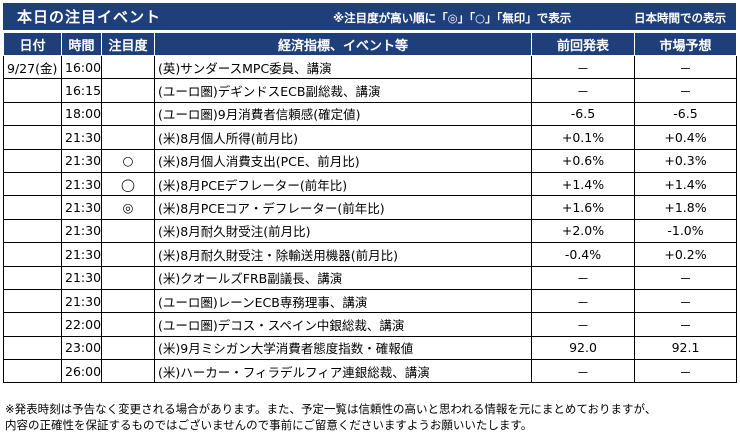 Image resolution: width=740 pixels, height=434 pixels. What do you see at coordinates (583, 231) in the screenshot?
I see `previous-value: +2.0%` at bounding box center [583, 231].